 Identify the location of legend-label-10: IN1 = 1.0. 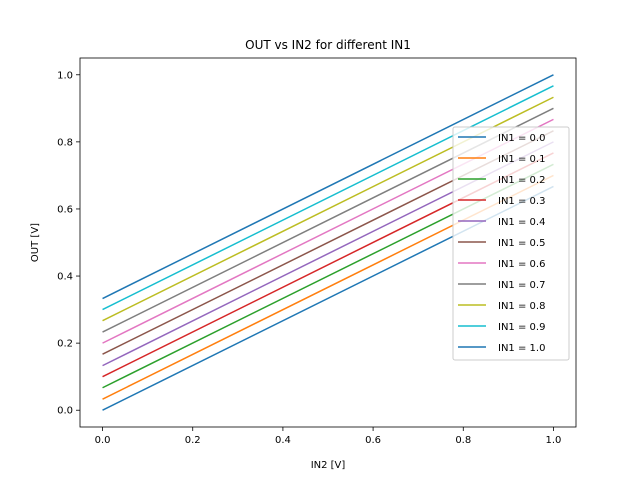
(521, 348).